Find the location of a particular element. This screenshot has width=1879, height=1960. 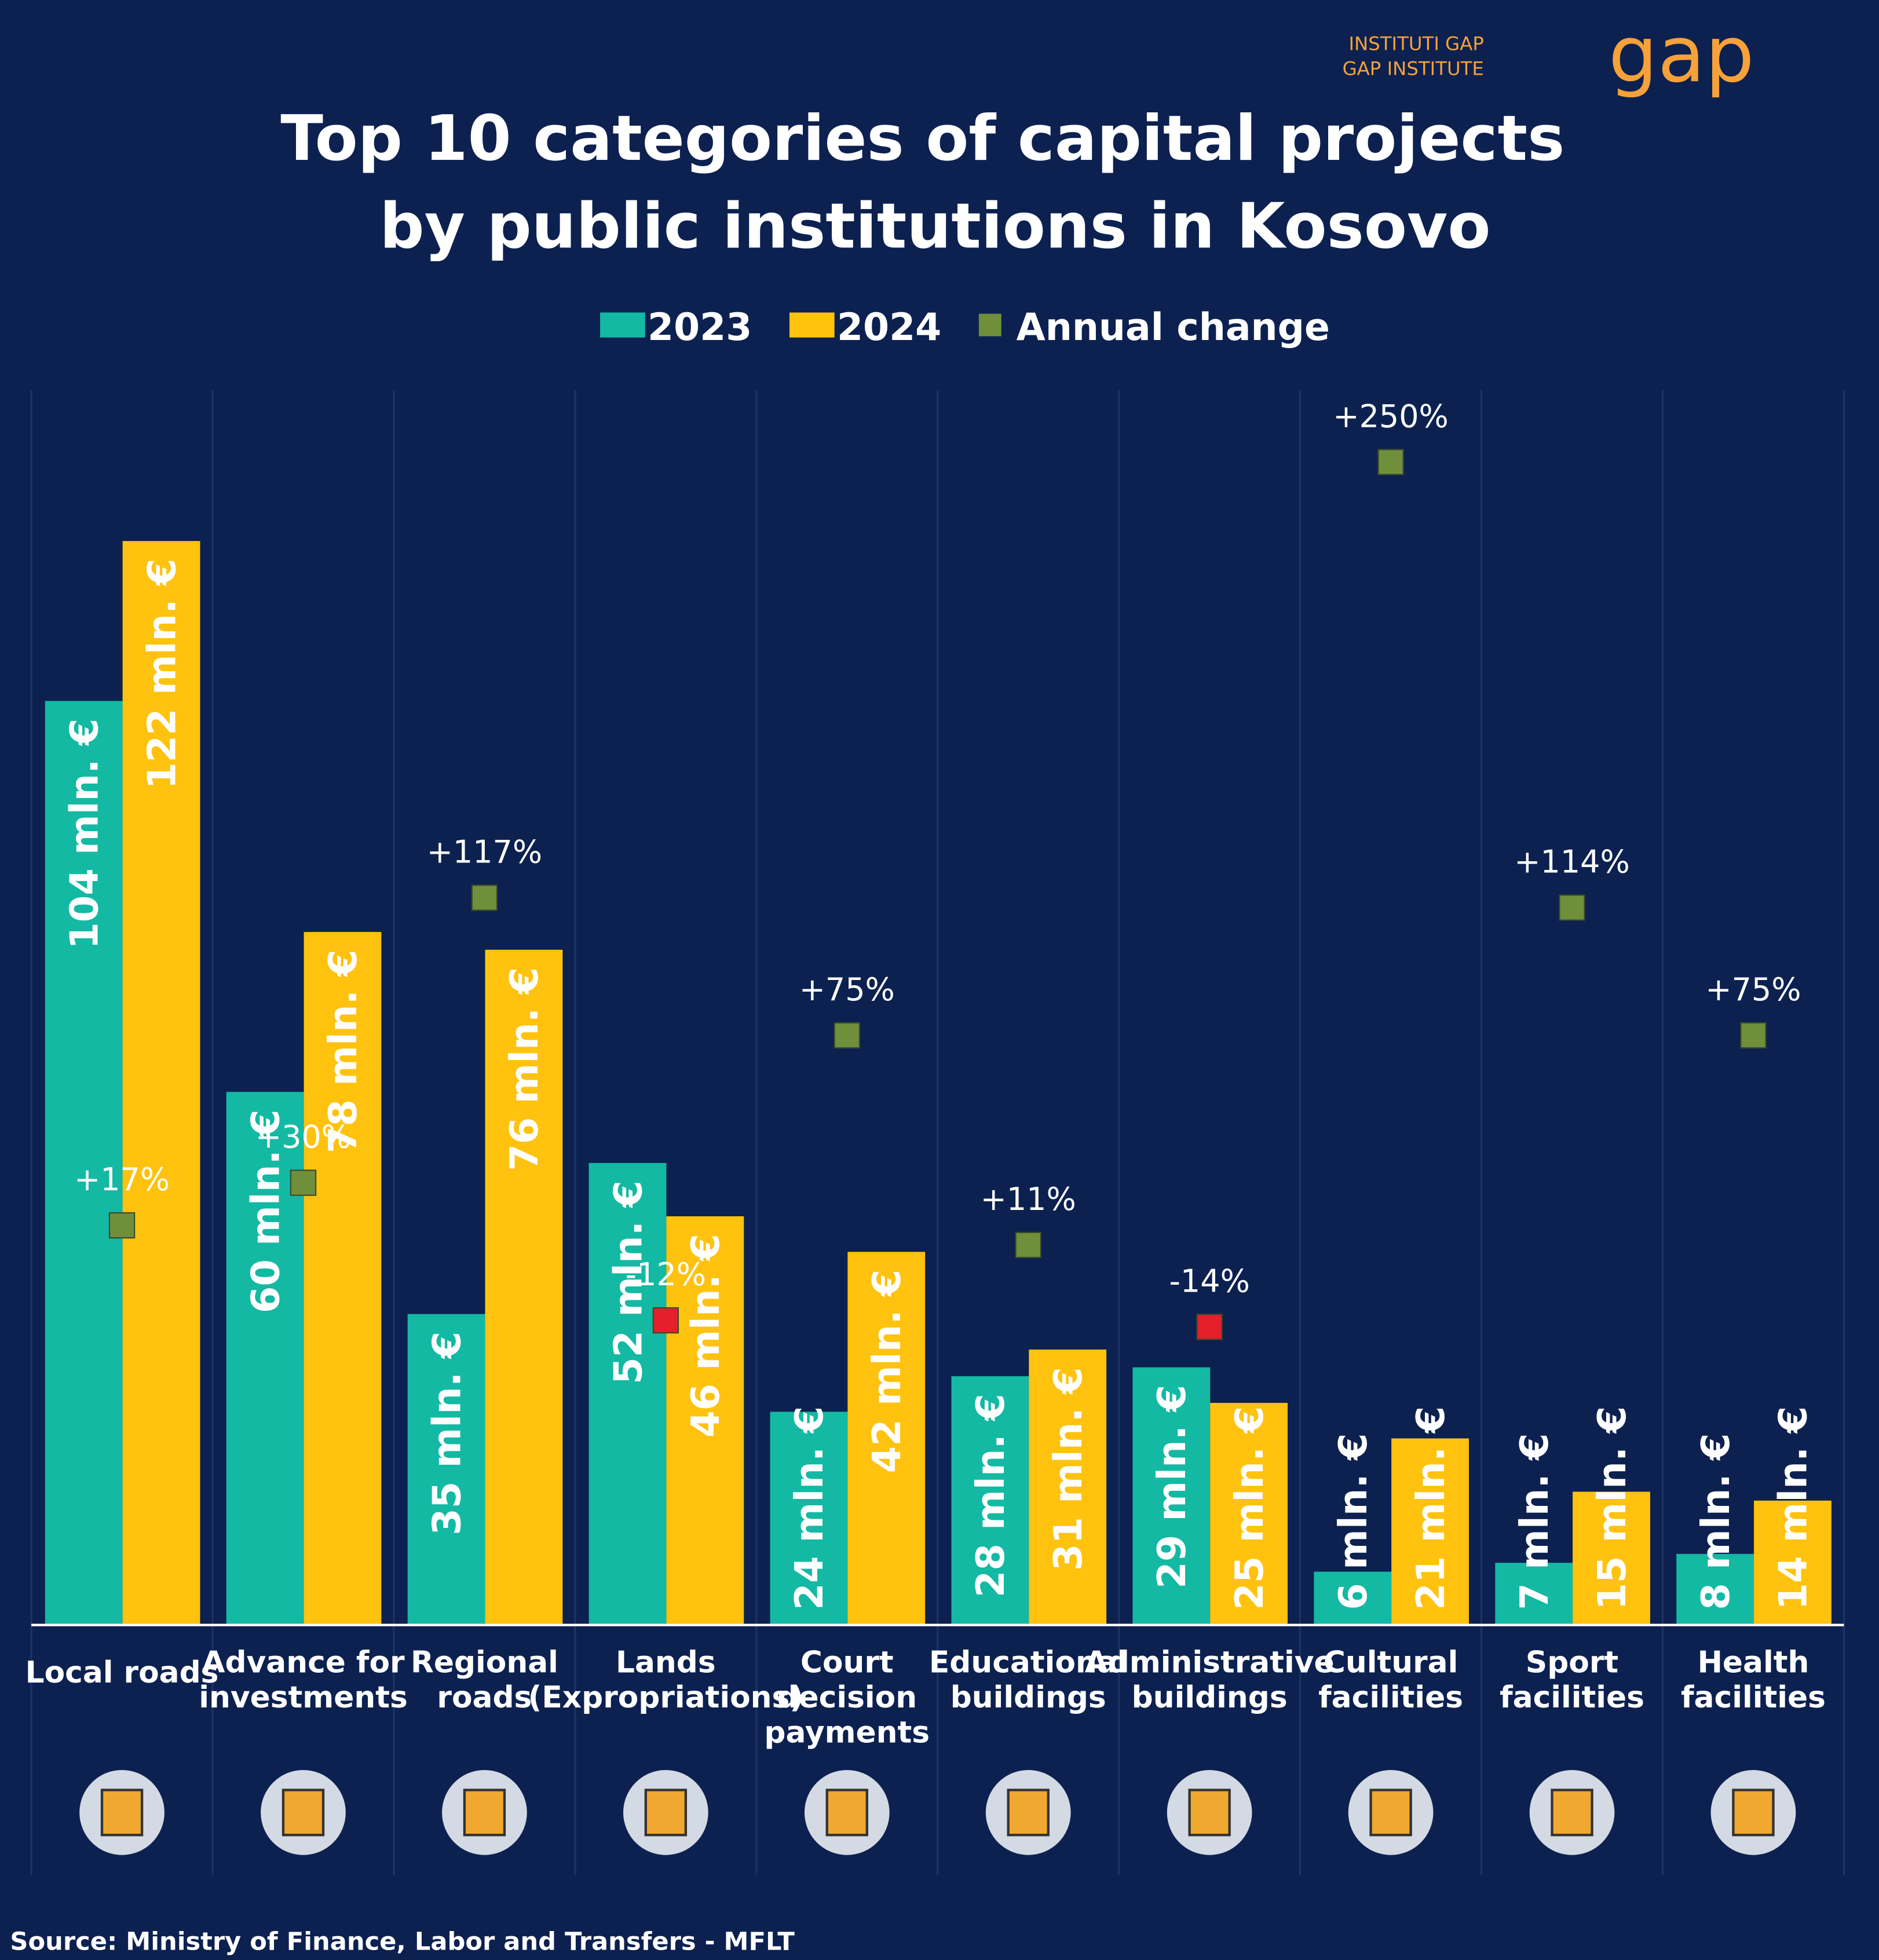

legend-label: 2024 is located at coordinates (889, 327).